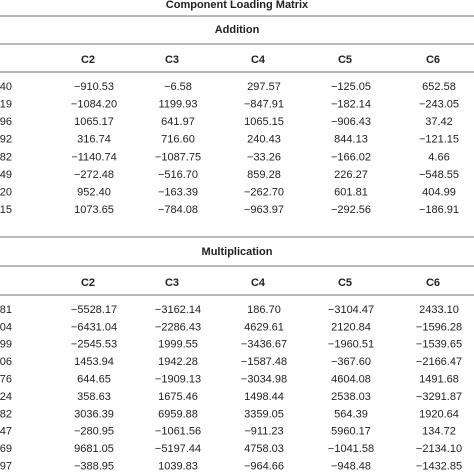  Describe the element at coordinates (6, 122) in the screenshot. I see `cell: 37.96` at that location.